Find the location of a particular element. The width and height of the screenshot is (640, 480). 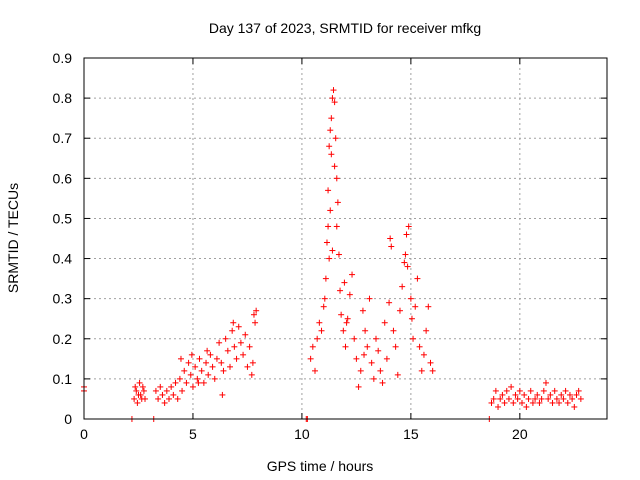

x-tick-label: 0 is located at coordinates (84, 434).